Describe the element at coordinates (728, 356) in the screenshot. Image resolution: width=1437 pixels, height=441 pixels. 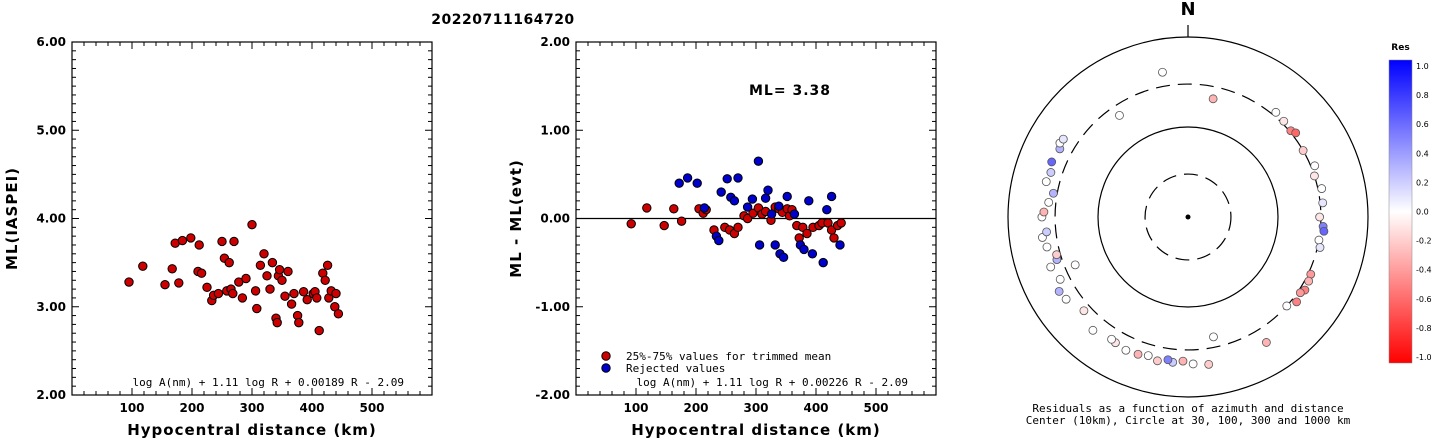
I see `legend-label: 25%-75% values for trimmed mean` at that location.